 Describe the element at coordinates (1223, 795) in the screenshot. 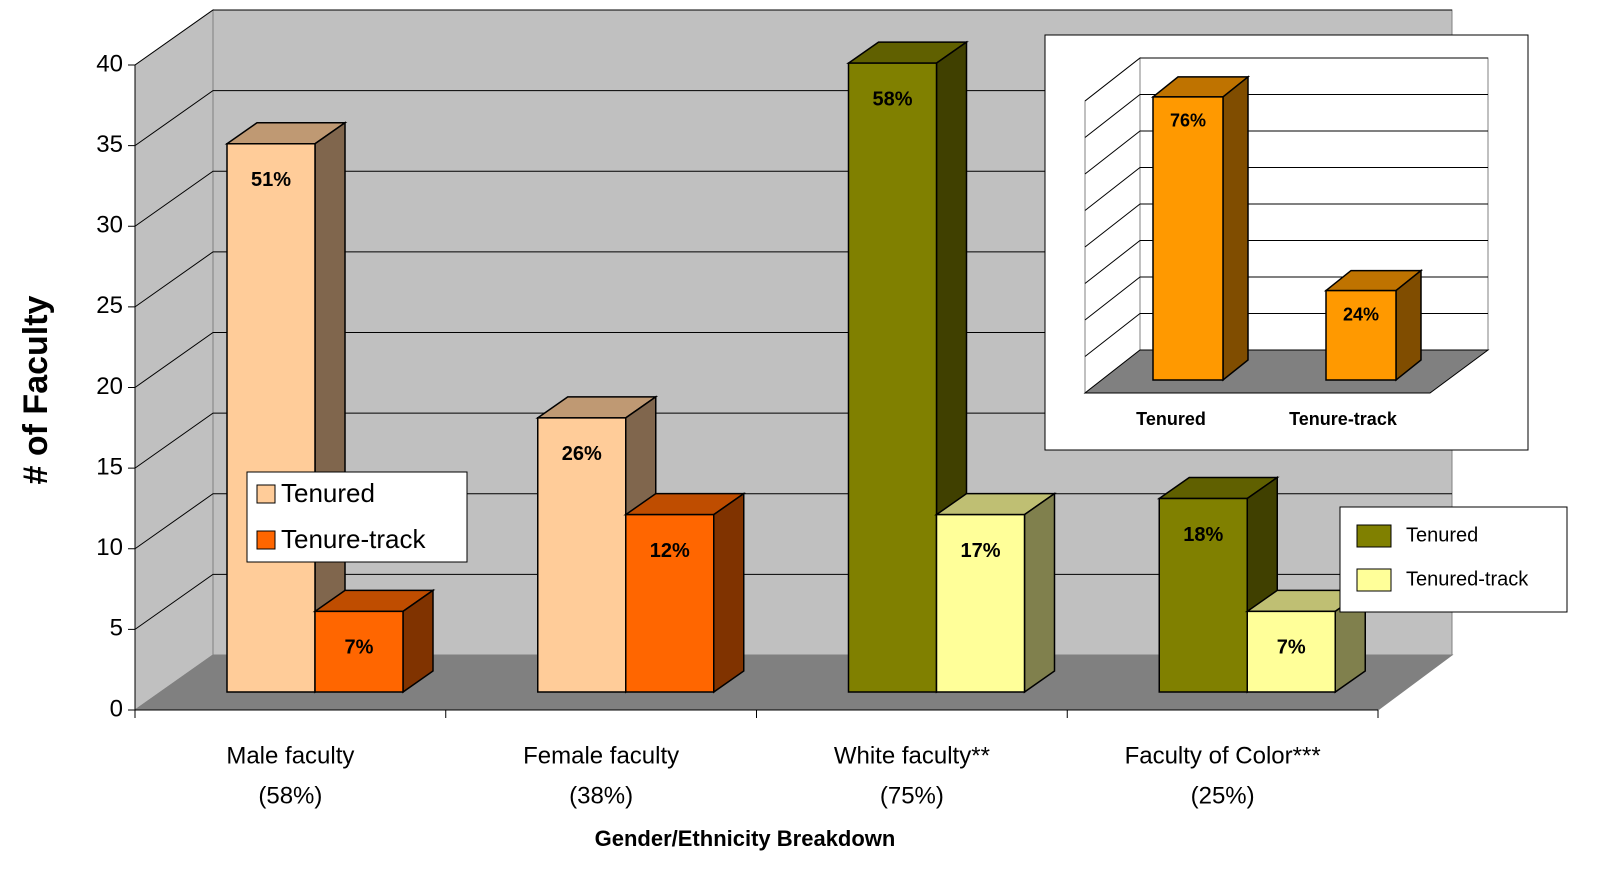

I see `x-tick-label: (25%)` at that location.